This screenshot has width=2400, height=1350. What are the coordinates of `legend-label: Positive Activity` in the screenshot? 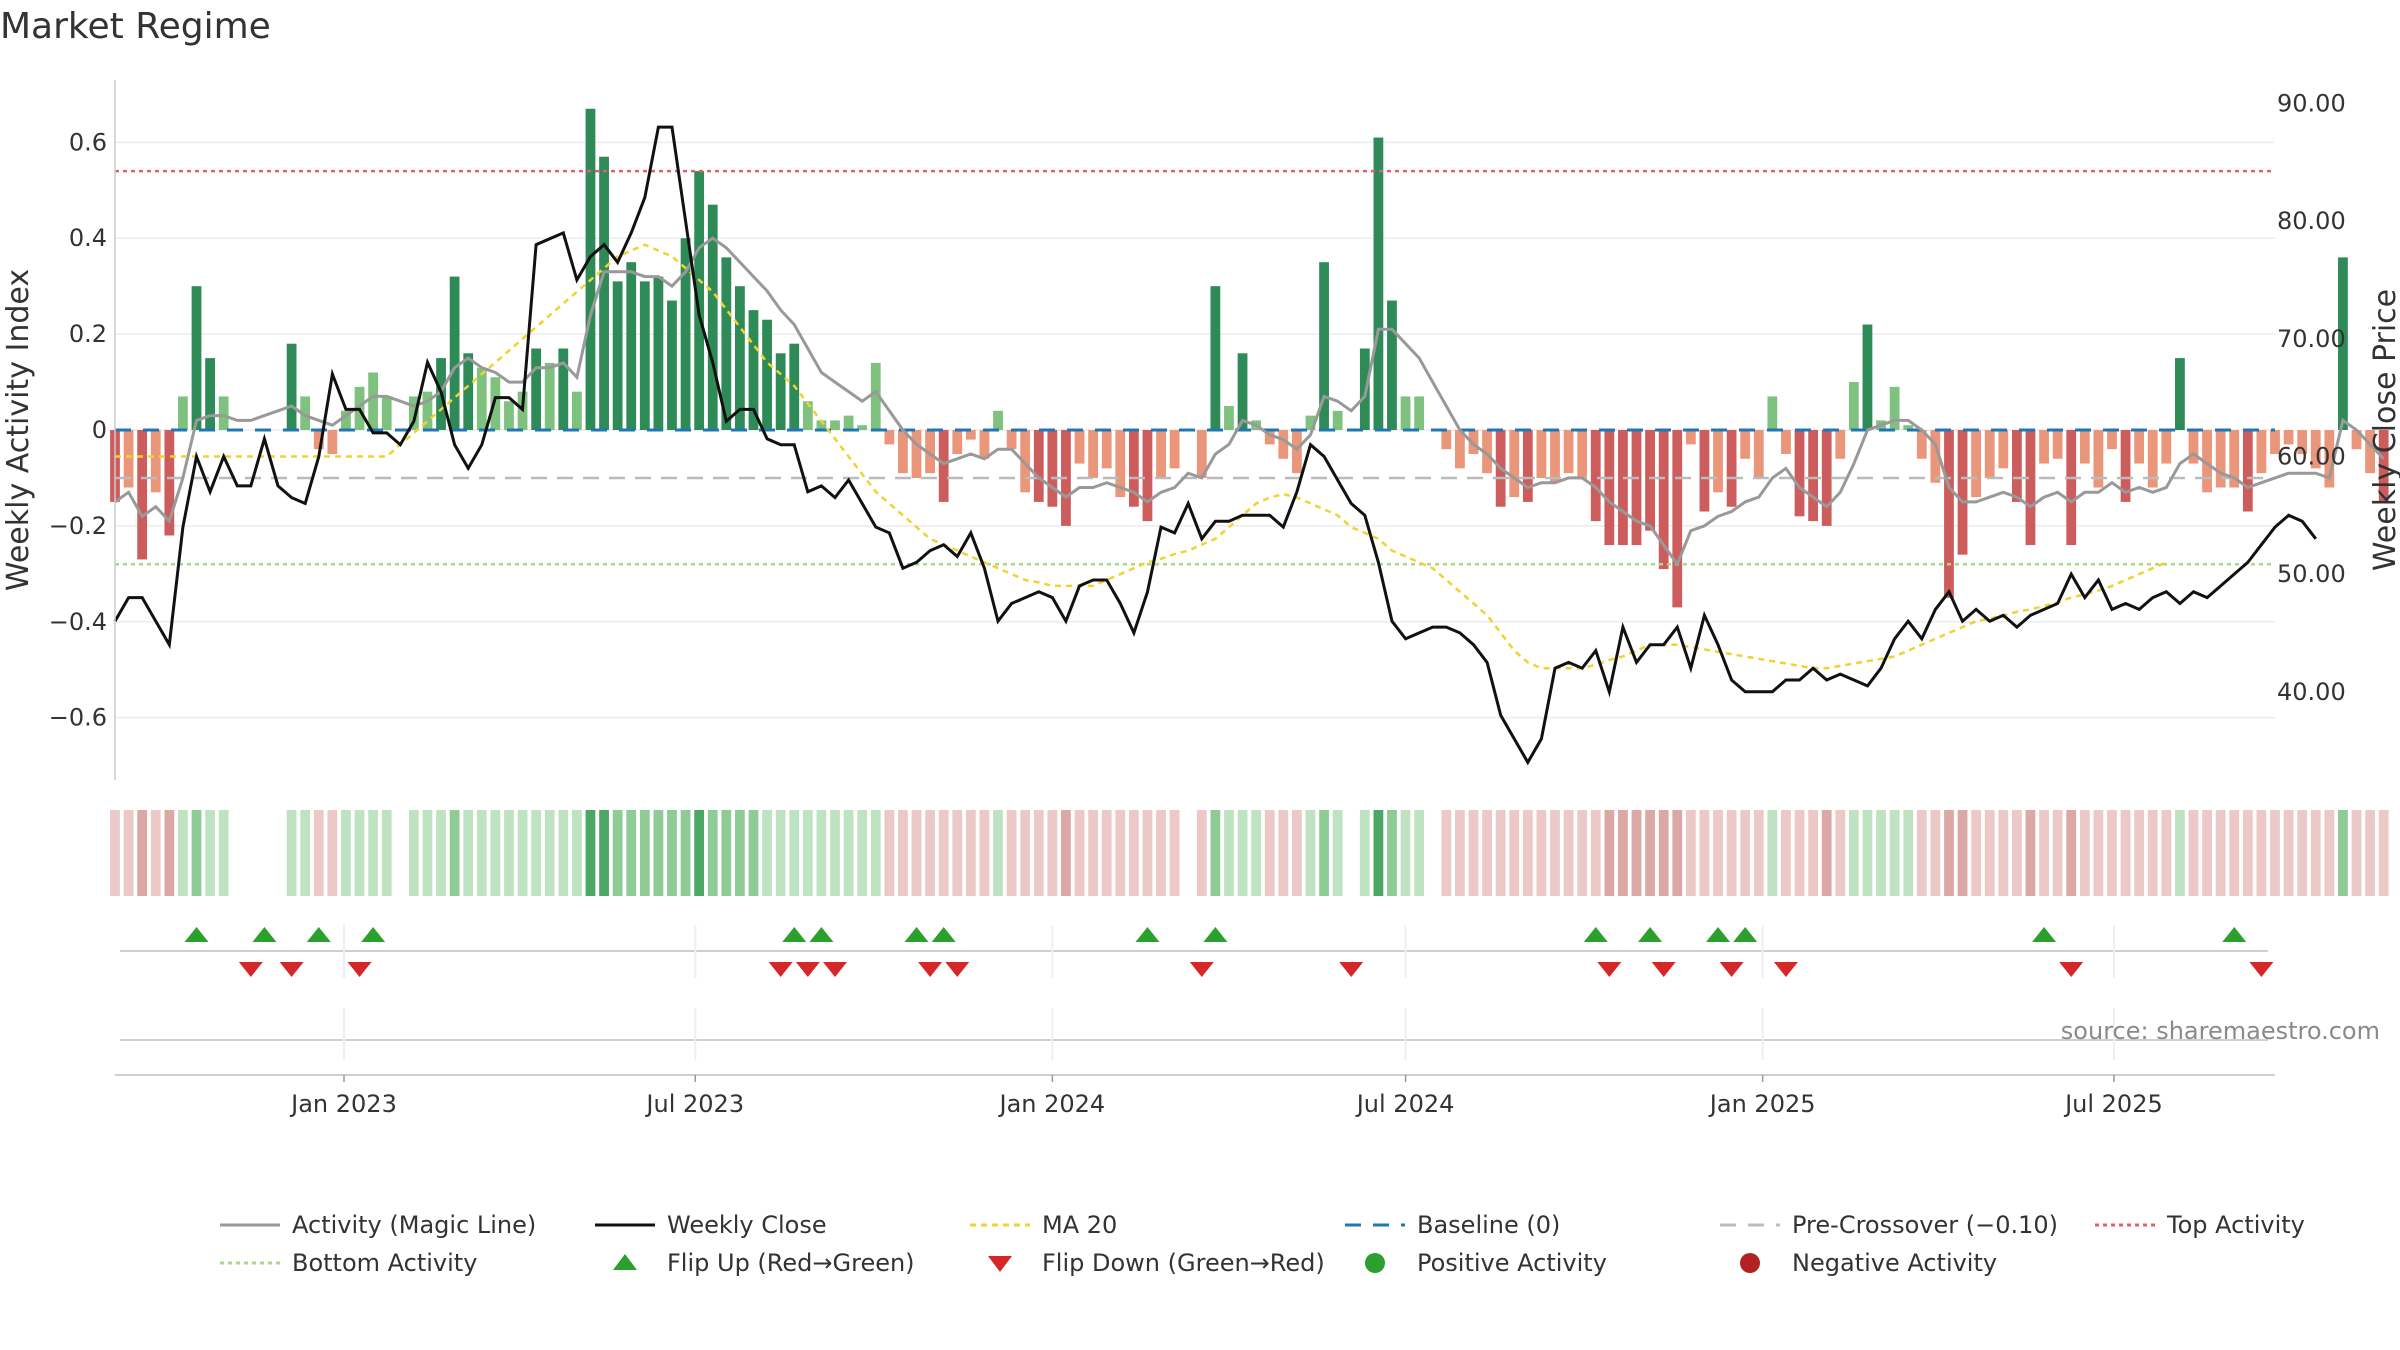 It's located at (1512, 1263).